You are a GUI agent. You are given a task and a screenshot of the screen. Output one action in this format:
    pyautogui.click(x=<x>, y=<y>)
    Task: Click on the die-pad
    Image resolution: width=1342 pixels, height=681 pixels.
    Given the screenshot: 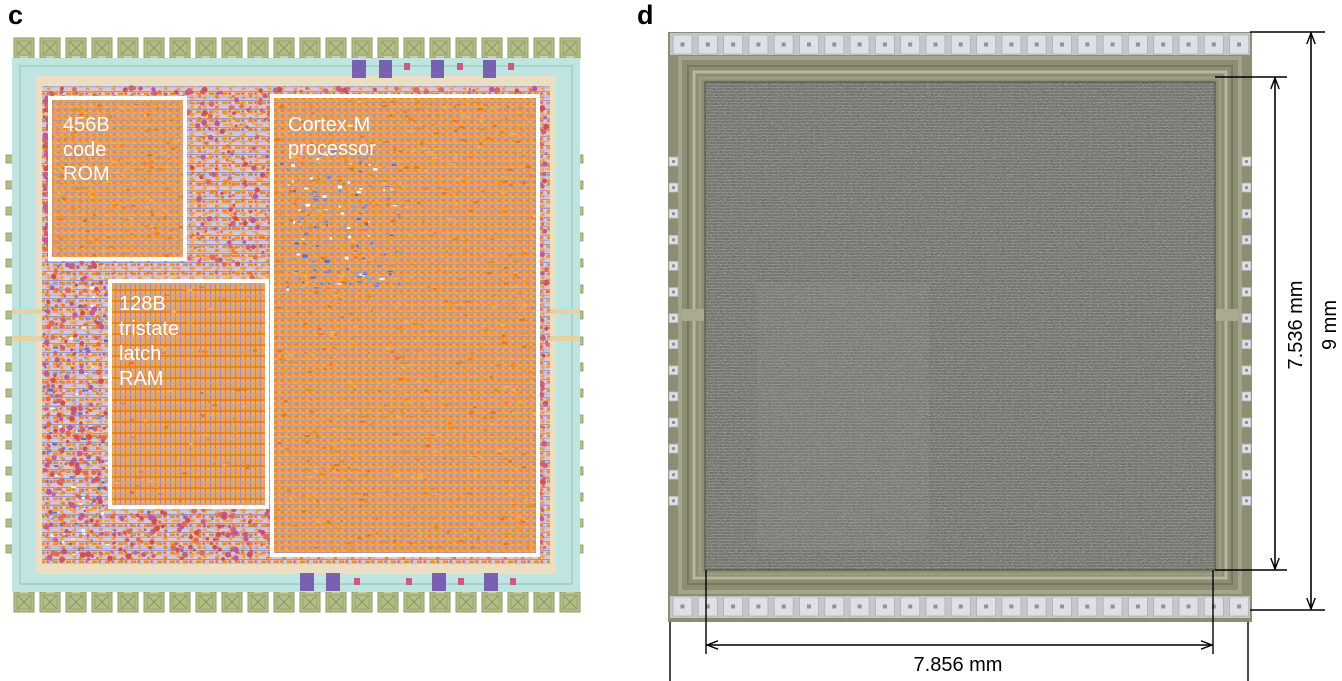 What is the action you would take?
    pyautogui.click(x=1213, y=44)
    